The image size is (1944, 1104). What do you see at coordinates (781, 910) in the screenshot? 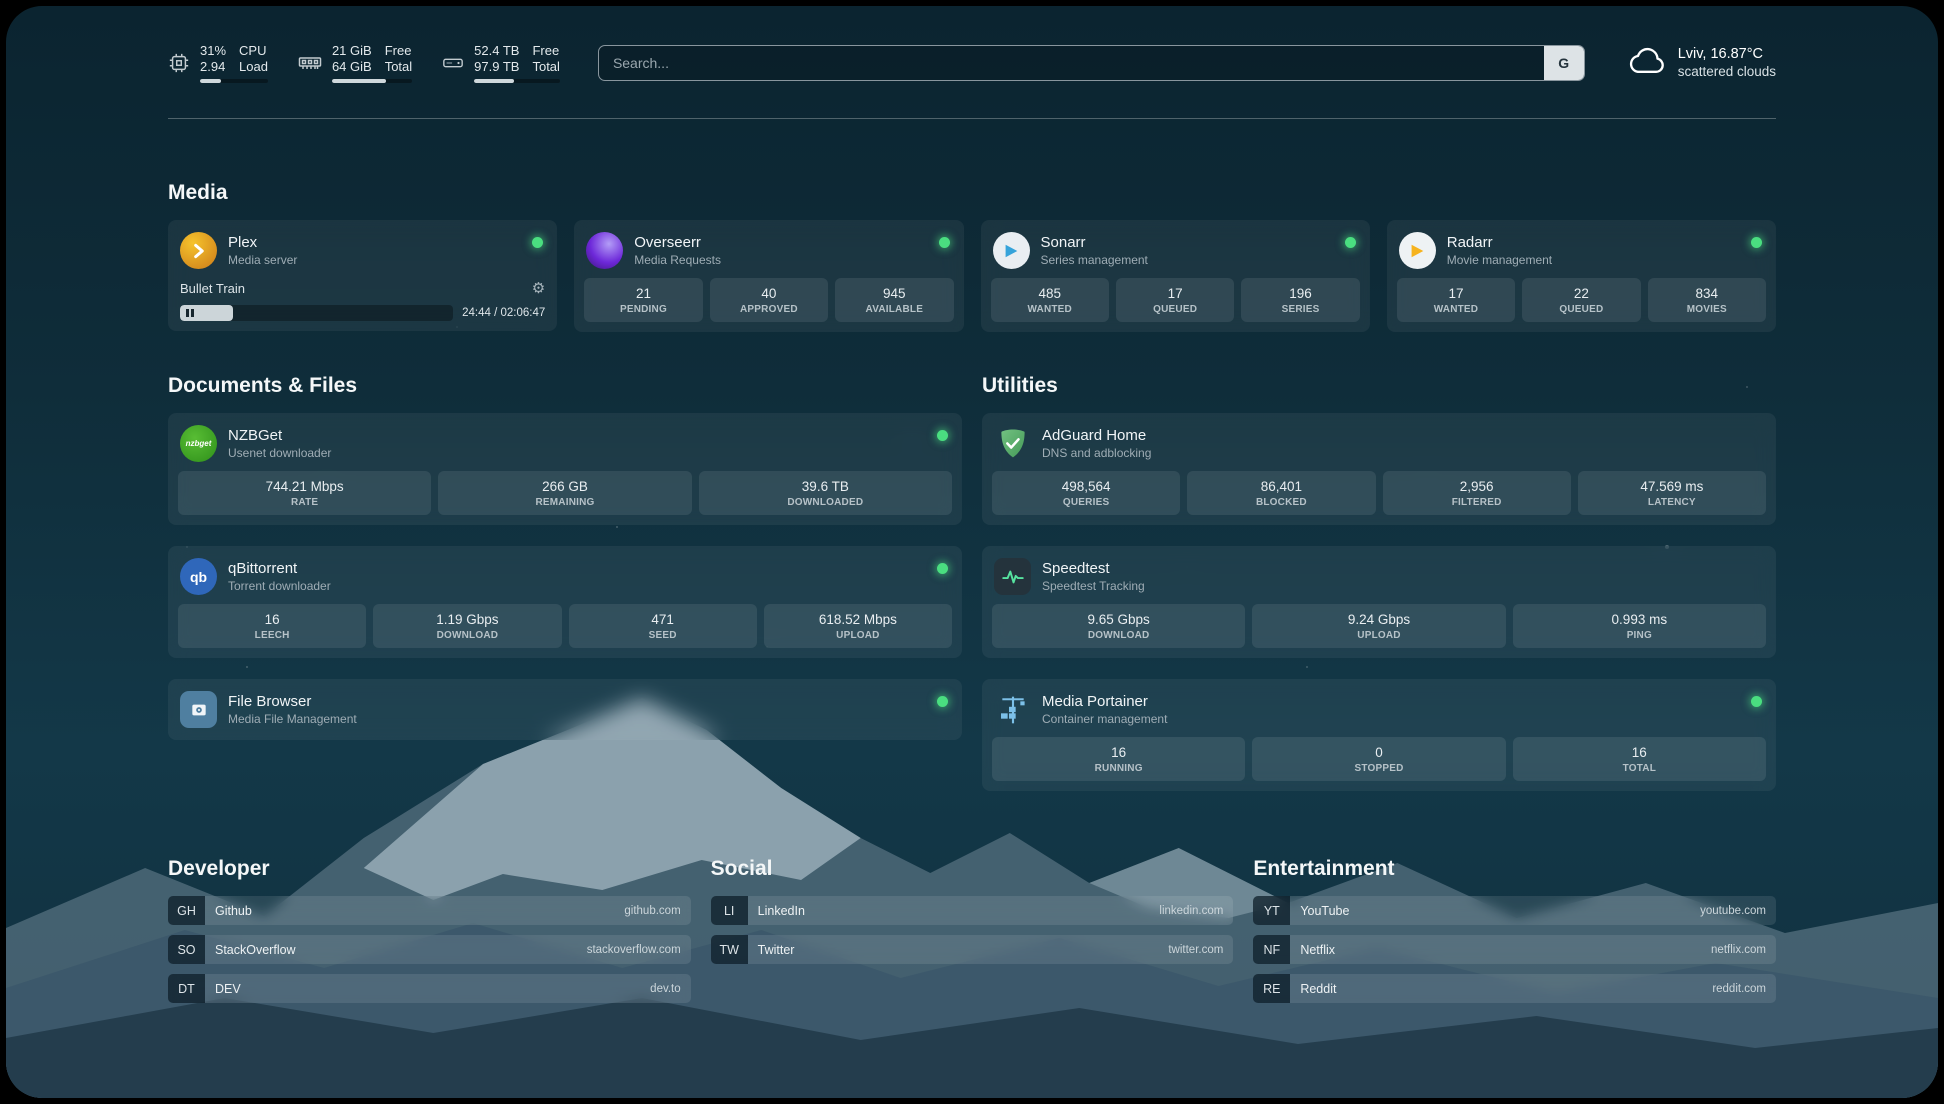
I see `bookmark-name: LinkedIn` at bounding box center [781, 910].